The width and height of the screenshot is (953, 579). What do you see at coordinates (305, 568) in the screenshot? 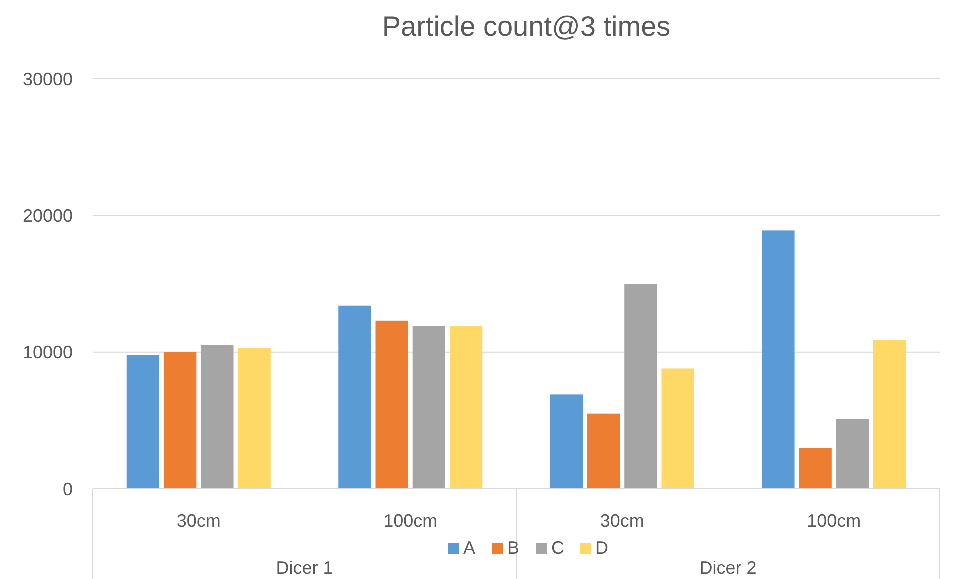
I see `text: Dicer 1` at bounding box center [305, 568].